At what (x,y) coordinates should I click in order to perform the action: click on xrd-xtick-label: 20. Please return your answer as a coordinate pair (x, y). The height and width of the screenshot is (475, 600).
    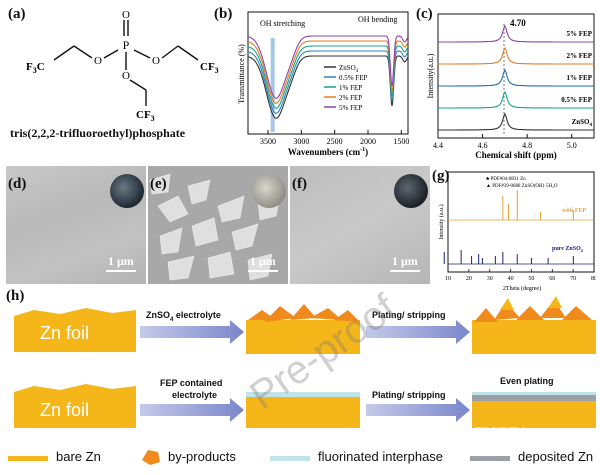
    Looking at the image, I should click on (469, 279).